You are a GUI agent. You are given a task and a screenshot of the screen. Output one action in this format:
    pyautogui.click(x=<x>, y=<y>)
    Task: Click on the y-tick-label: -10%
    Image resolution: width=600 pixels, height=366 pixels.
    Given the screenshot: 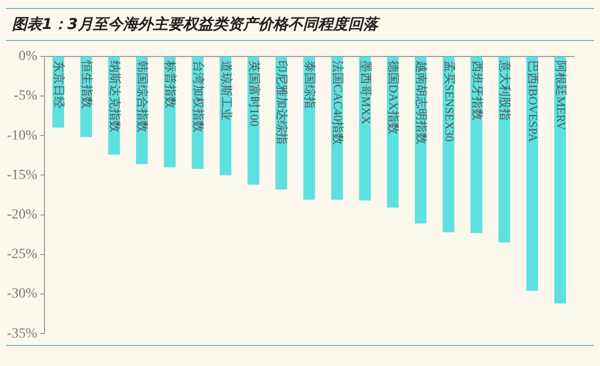 What is the action you would take?
    pyautogui.click(x=22, y=136)
    